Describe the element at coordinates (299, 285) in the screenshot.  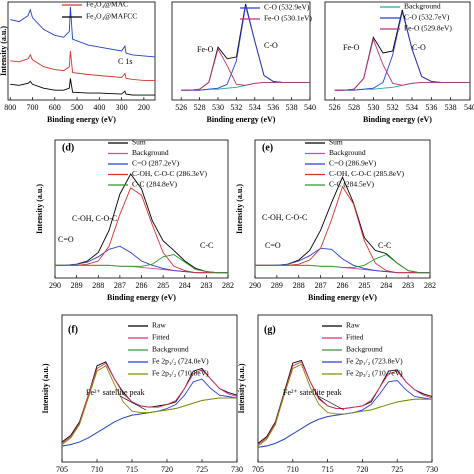
I see `x-tick-label: 288` at that location.